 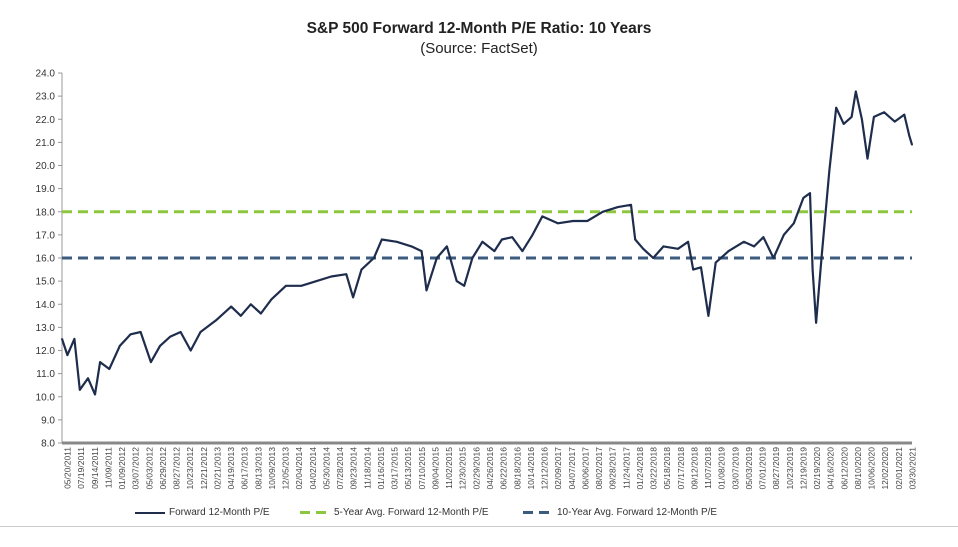 What do you see at coordinates (231, 468) in the screenshot?
I see `x-tick-label: 04/19/2013` at bounding box center [231, 468].